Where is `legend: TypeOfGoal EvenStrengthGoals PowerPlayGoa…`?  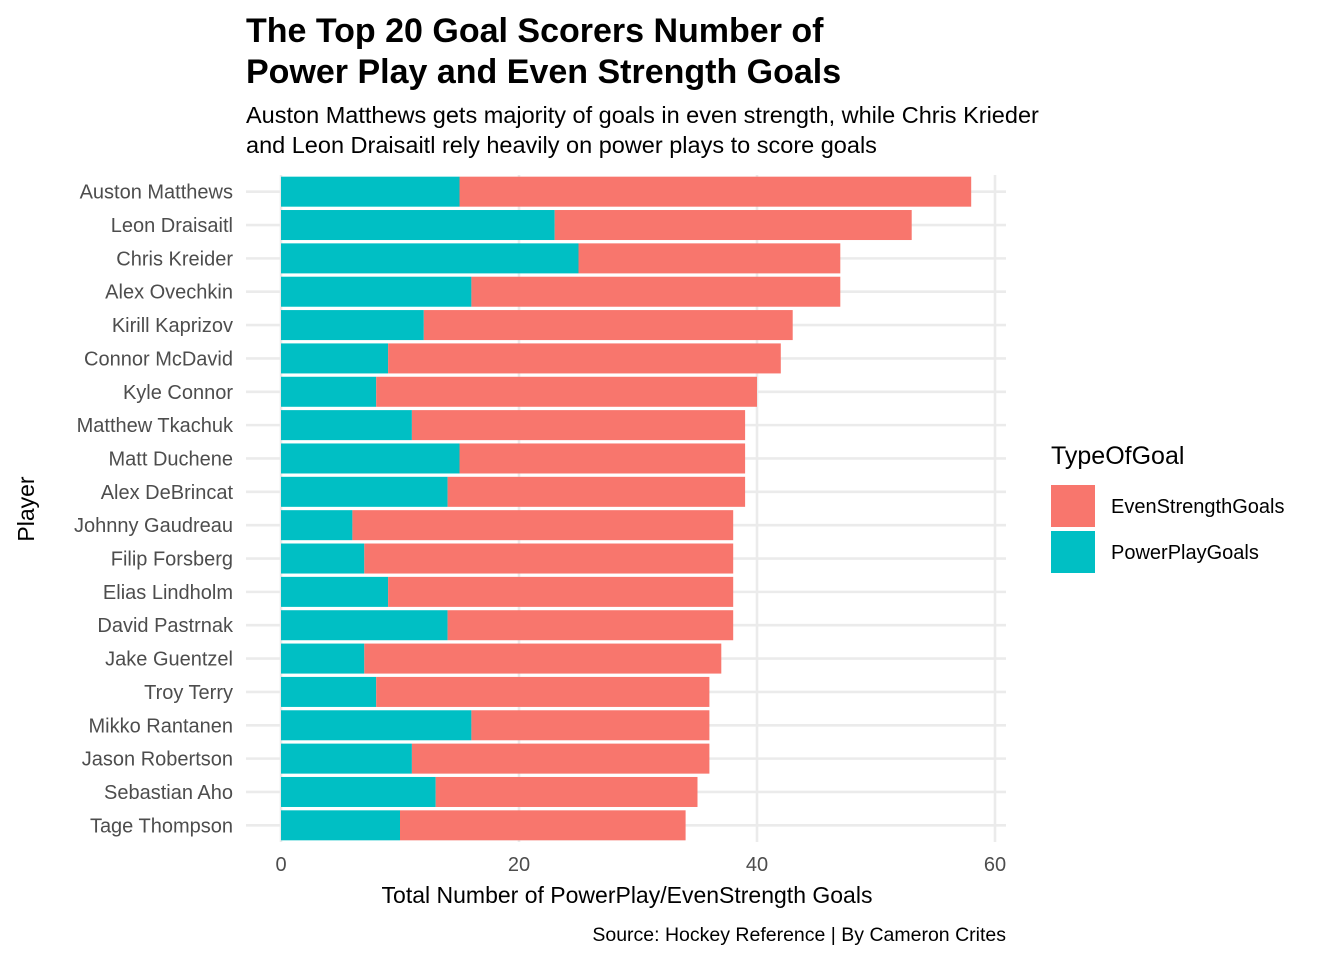
legend: TypeOfGoal EvenStrengthGoals PowerPlayGoa… is located at coordinates (1167, 507).